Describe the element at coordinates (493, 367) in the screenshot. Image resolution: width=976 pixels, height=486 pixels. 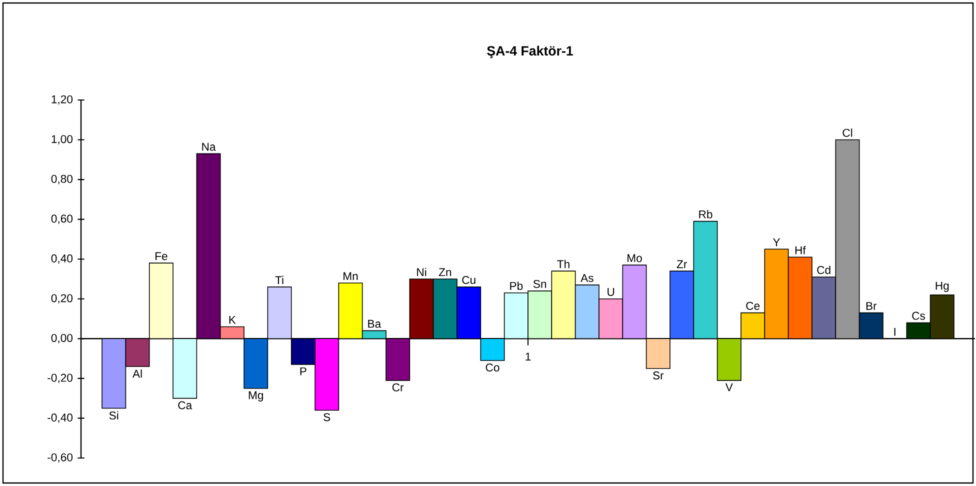
I see `series-label: Co` at that location.